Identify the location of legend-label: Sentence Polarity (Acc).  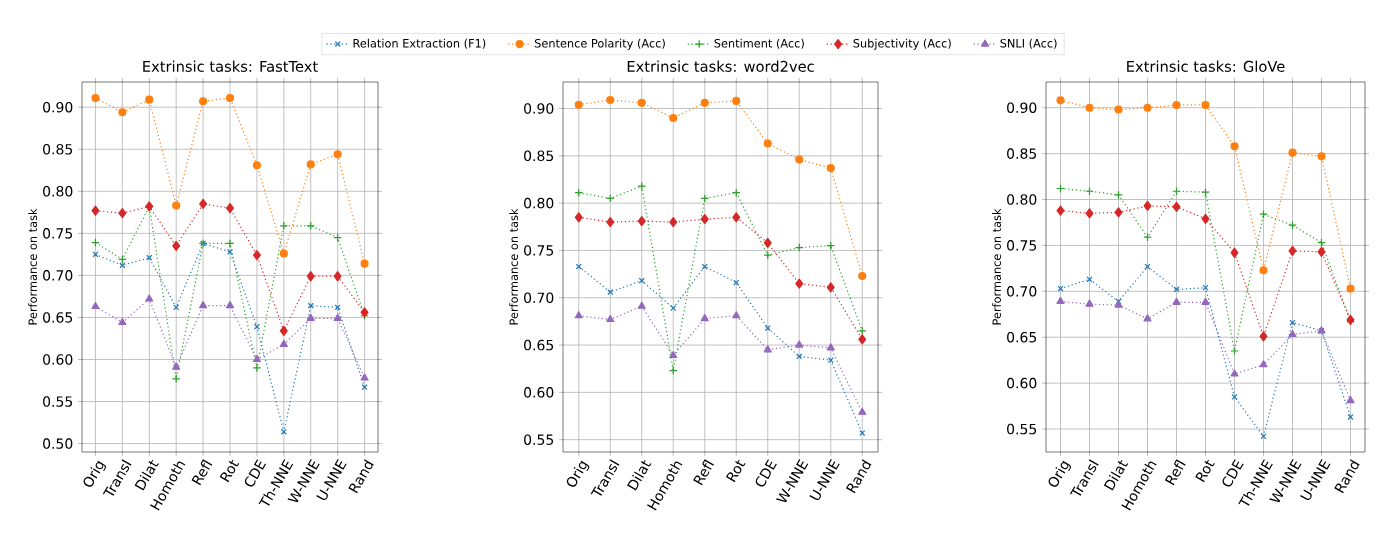
(599, 44).